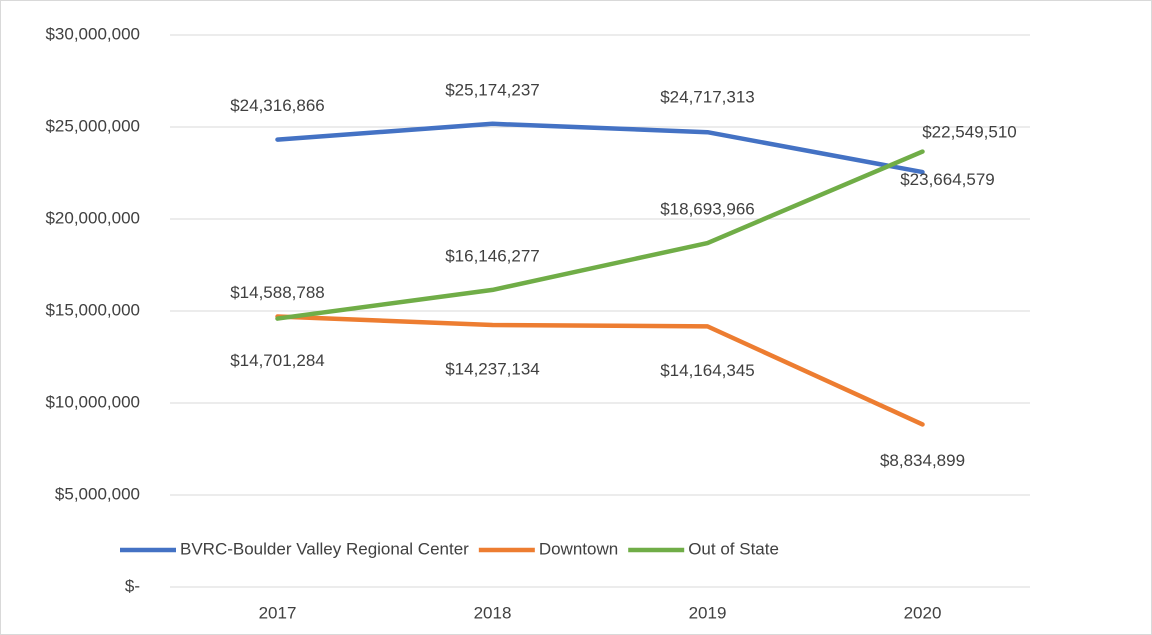 The height and width of the screenshot is (635, 1152). Describe the element at coordinates (922, 460) in the screenshot. I see `data-label: $8,834,899` at that location.